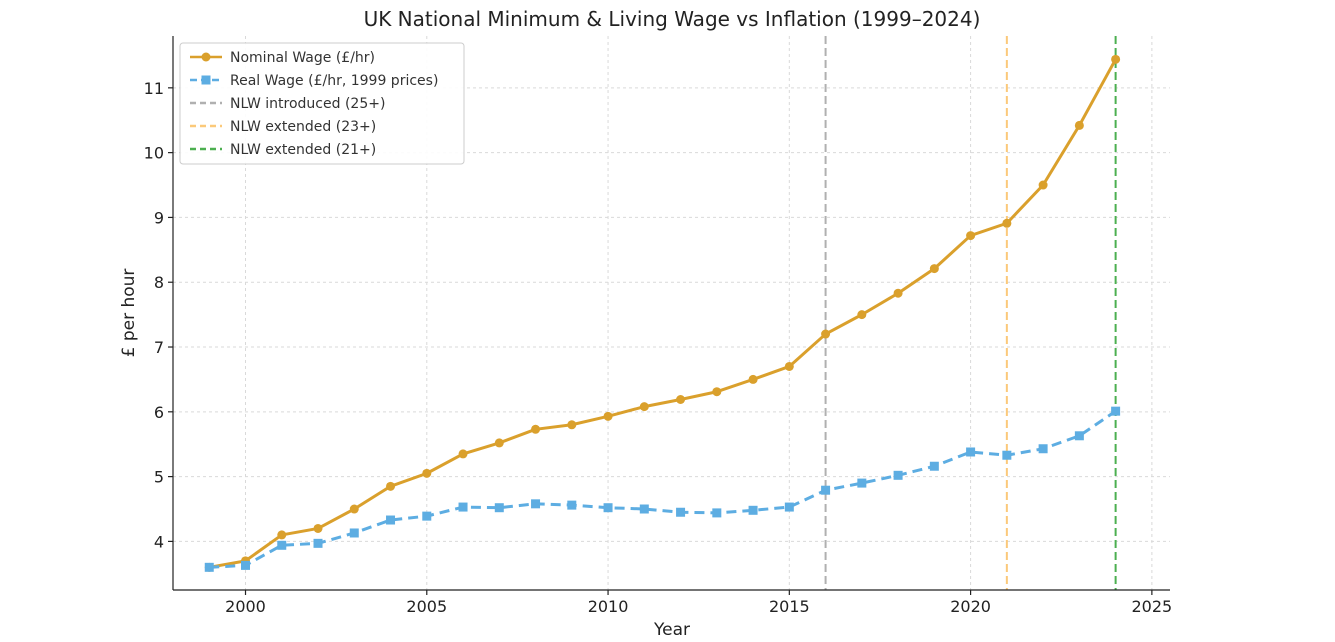 The height and width of the screenshot is (642, 1335). Describe the element at coordinates (302, 58) in the screenshot. I see `legend-label: Nominal Wage (£/hr)` at that location.